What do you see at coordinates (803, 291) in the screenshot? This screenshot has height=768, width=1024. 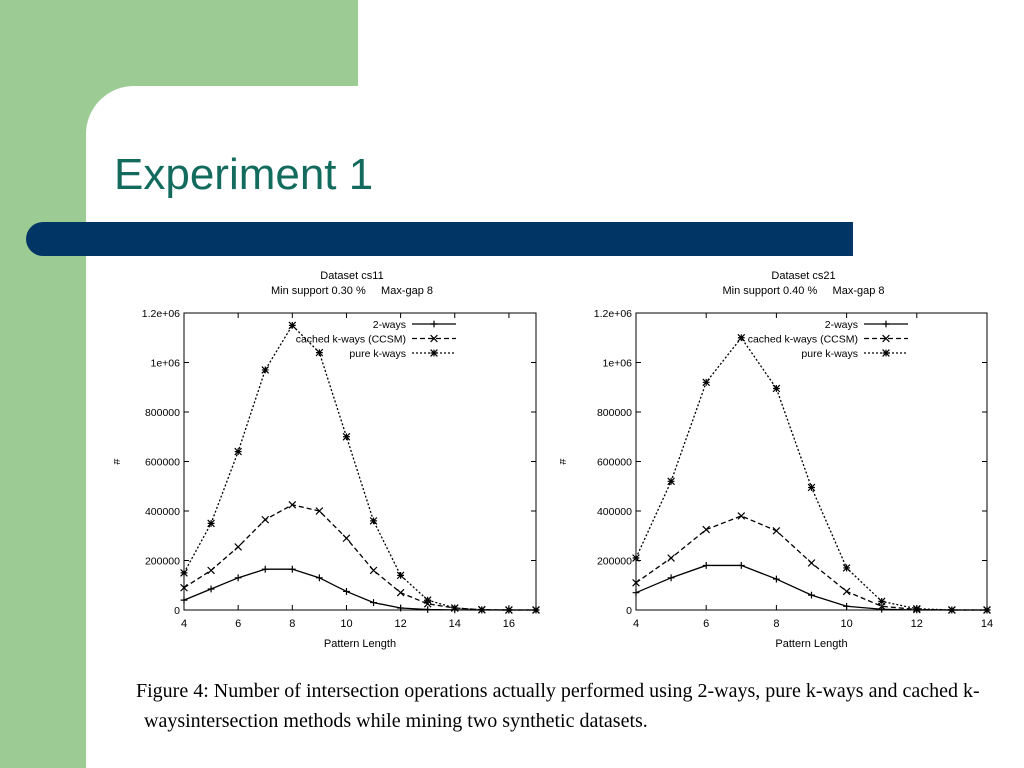 I see `chart-subtitle: Min support 0.40 % Max-gap 8` at bounding box center [803, 291].